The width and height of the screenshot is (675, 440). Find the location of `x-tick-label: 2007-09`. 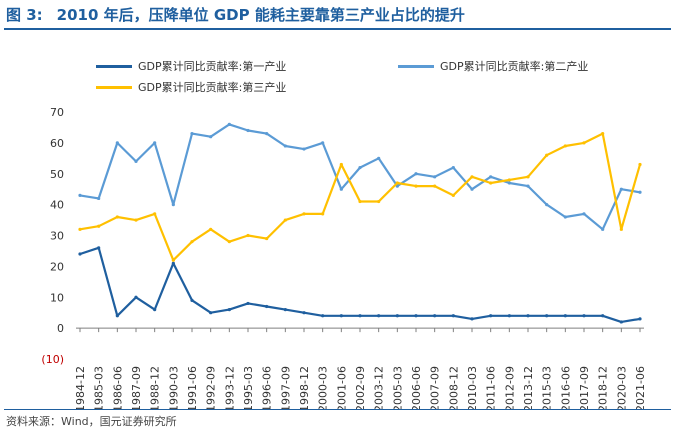

x-tick-label: 2007-09 is located at coordinates (435, 388).